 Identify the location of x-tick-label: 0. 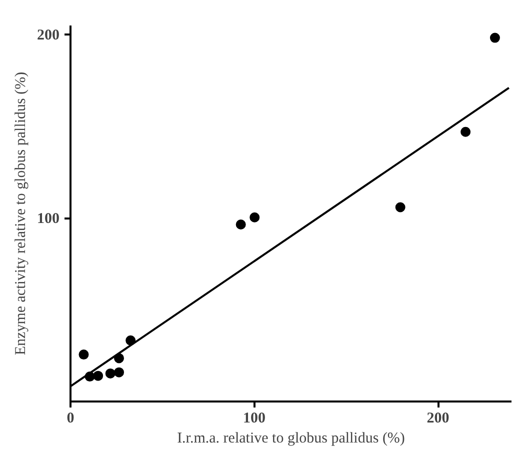
(70, 418).